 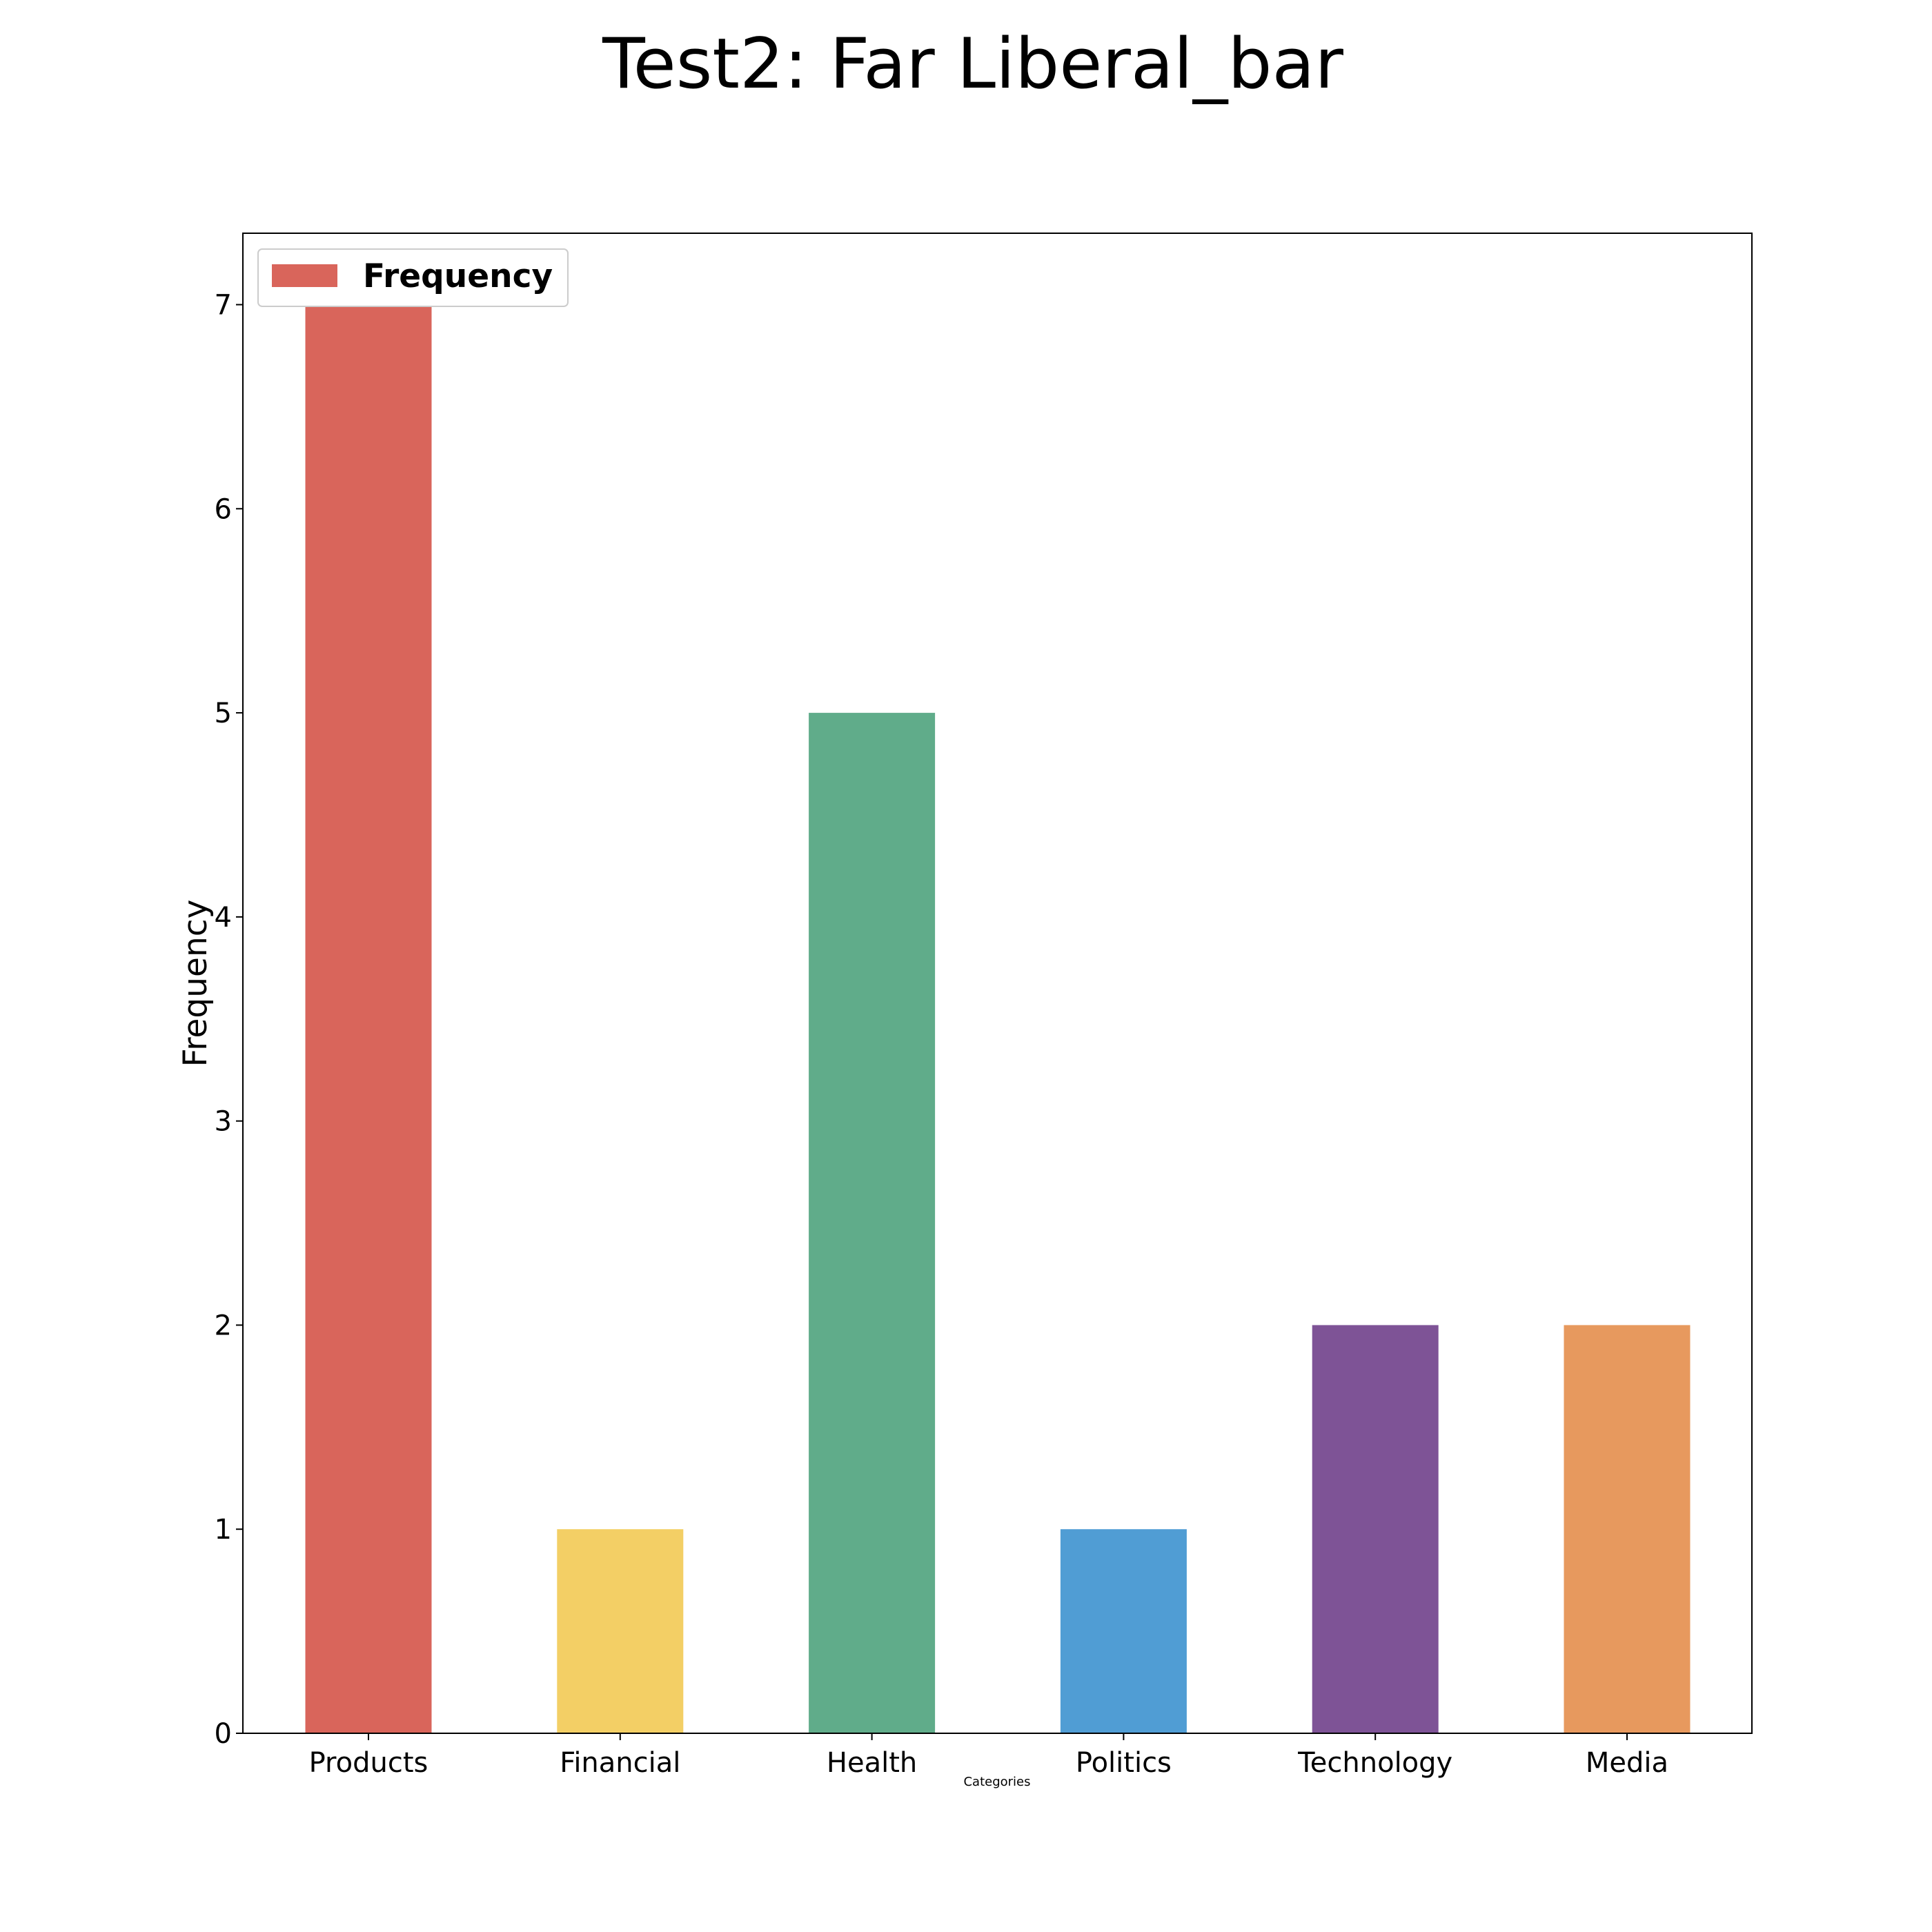 I want to click on x-tick-label: Health, so click(x=872, y=1763).